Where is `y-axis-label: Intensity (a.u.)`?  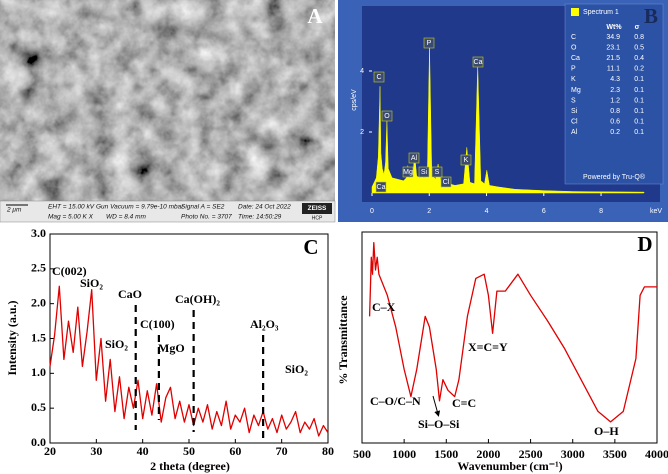 y-axis-label: Intensity (a.u.) is located at coordinates (12, 337).